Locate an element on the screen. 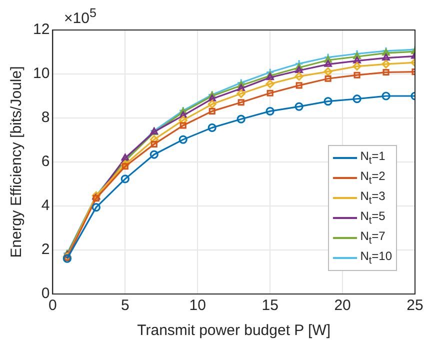 This screenshot has height=344, width=437. y-tick-label: 0 is located at coordinates (45, 293).